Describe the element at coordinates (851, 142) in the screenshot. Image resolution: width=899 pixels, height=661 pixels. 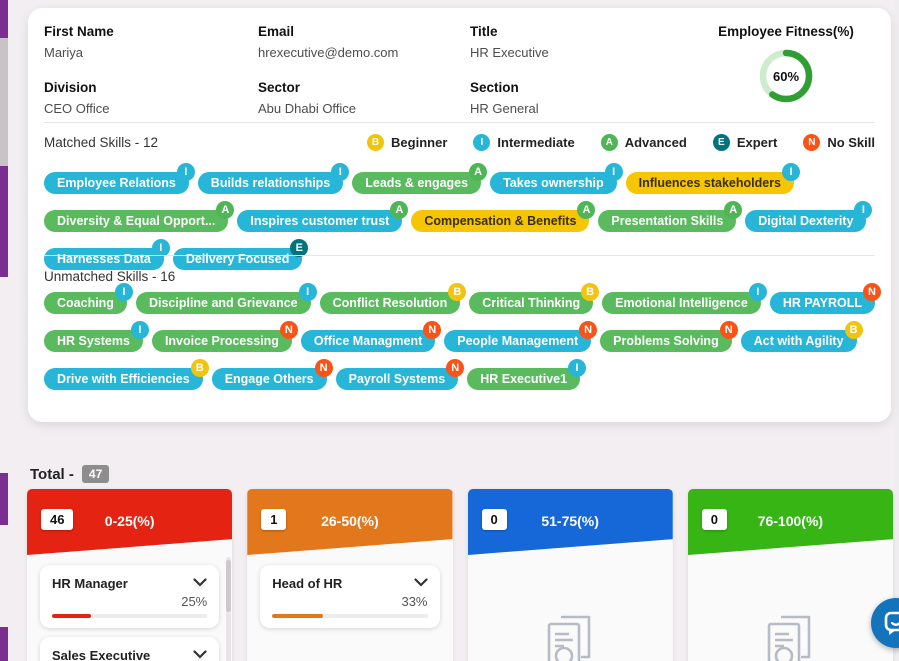
I see `legend-label: No Skill` at that location.